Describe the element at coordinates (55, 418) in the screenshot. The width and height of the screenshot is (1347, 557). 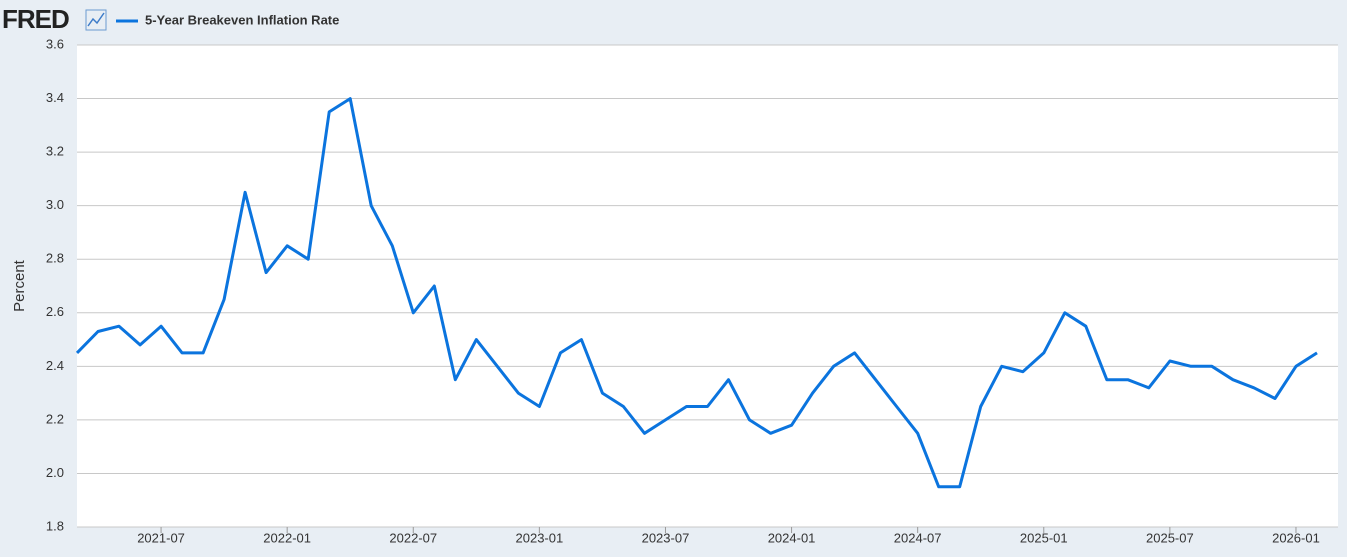
I see `y-tick-label: 2.2` at that location.